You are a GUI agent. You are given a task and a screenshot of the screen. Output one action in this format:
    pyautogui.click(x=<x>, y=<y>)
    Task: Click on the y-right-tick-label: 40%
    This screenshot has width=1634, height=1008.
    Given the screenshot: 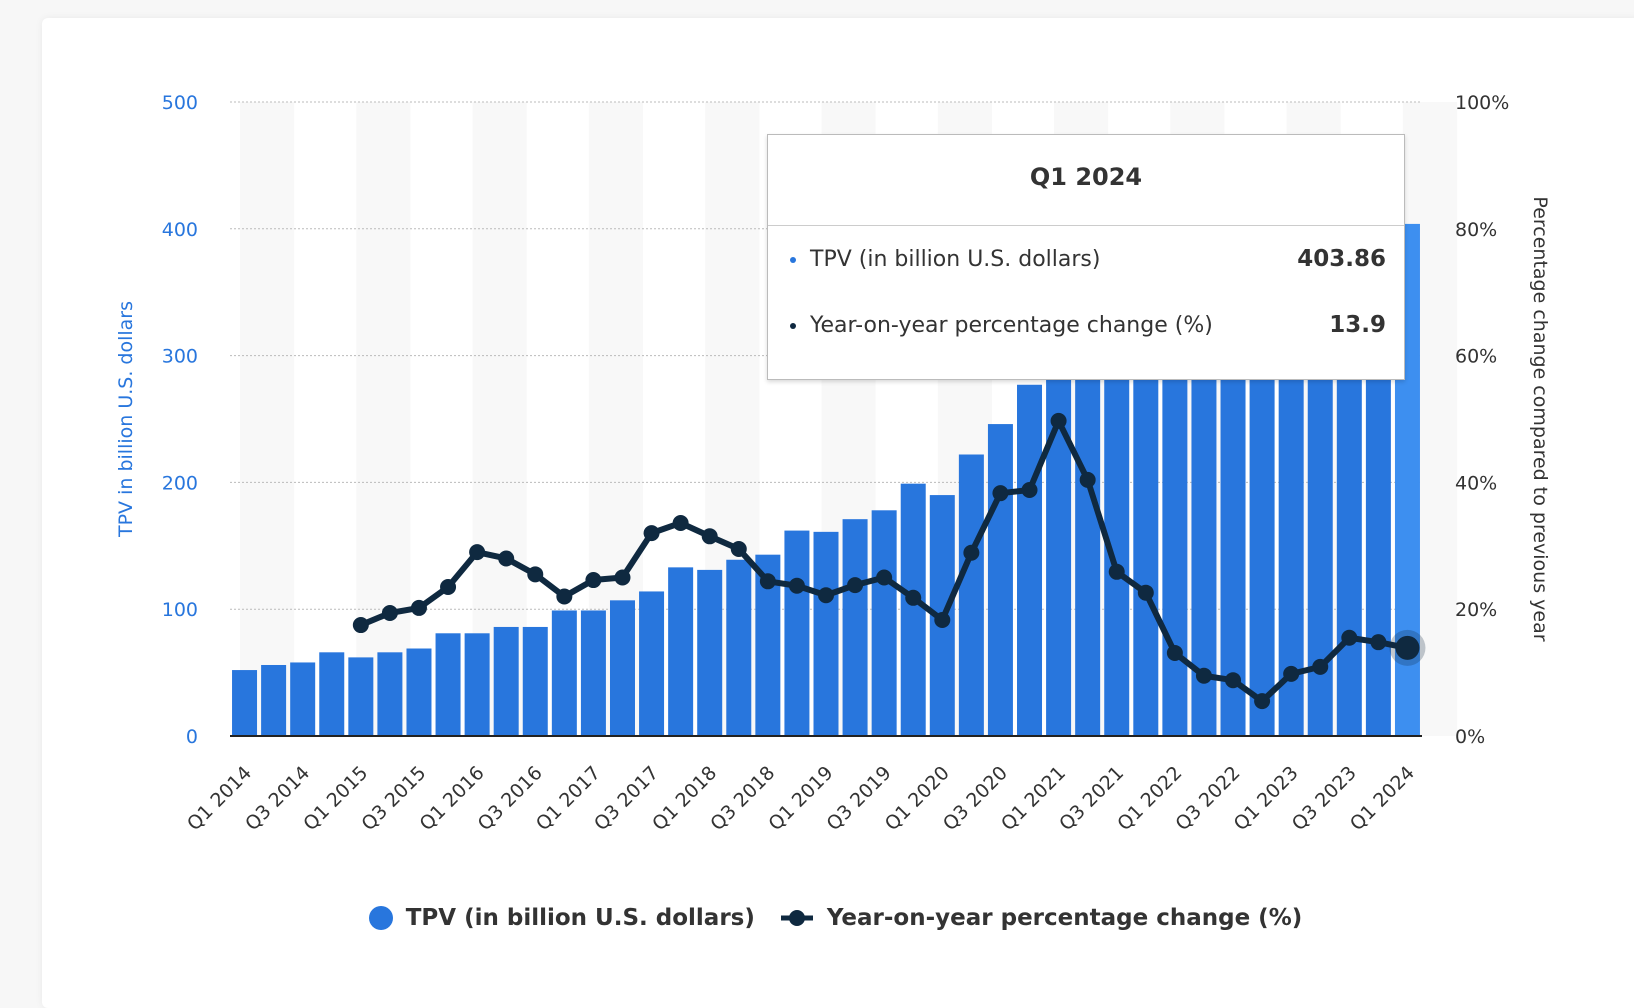 What is the action you would take?
    pyautogui.click(x=1476, y=483)
    